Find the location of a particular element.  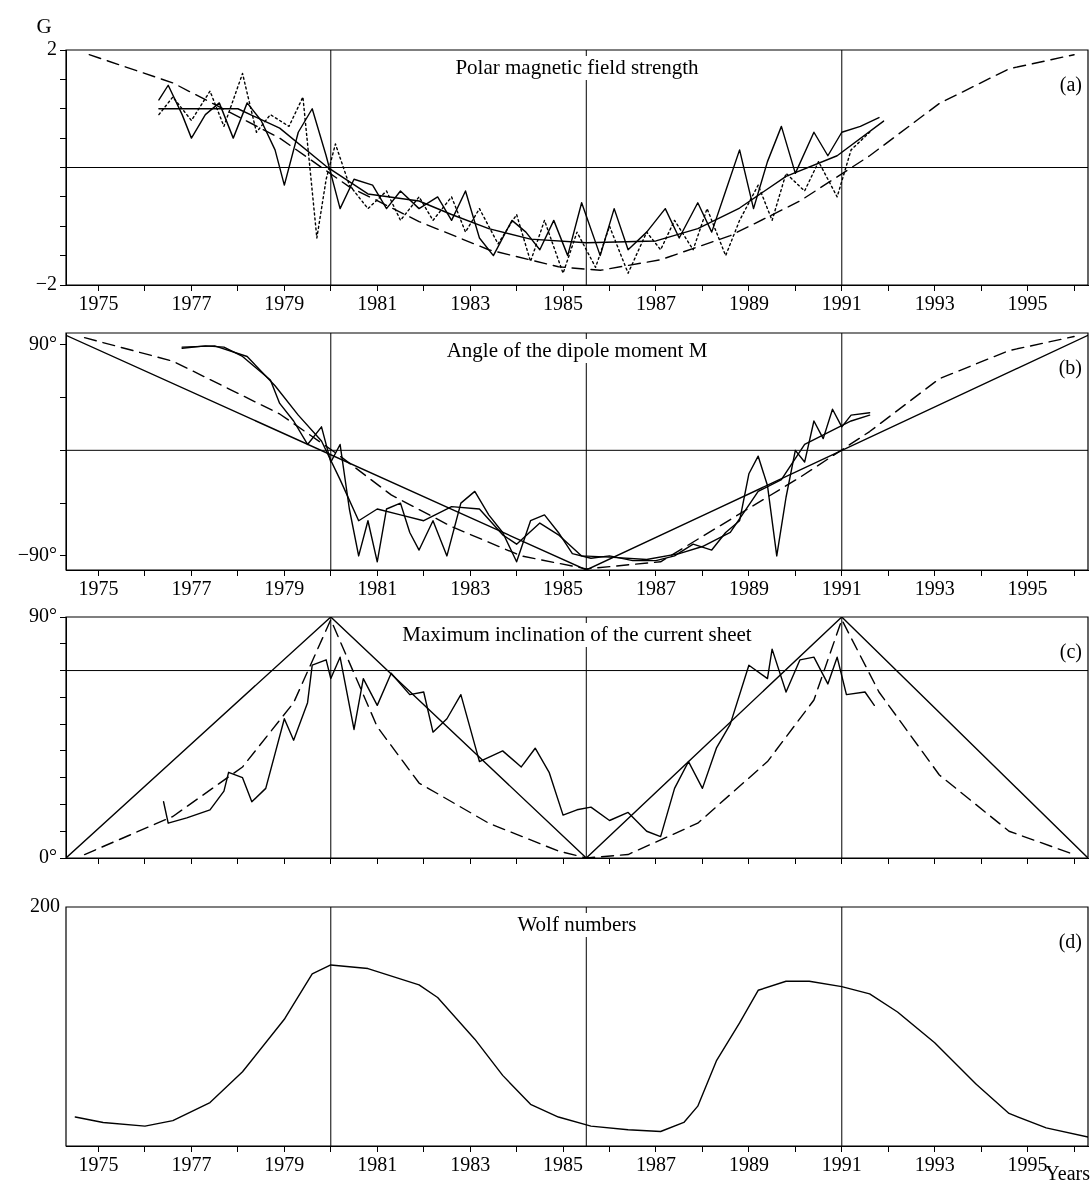

y-tick-label: −2 is located at coordinates (46, 283).